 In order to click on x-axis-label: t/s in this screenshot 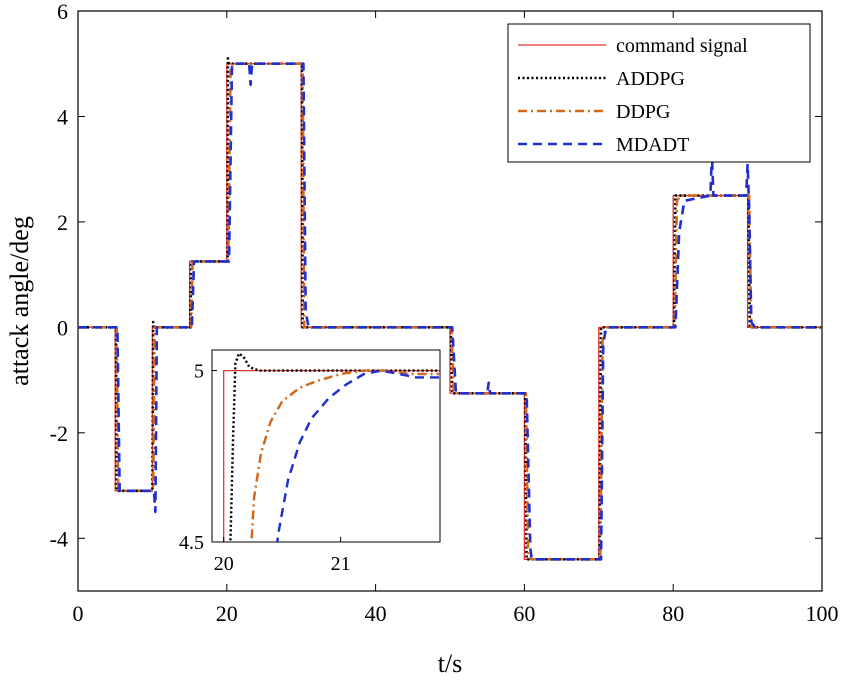, I will do `click(450, 663)`.